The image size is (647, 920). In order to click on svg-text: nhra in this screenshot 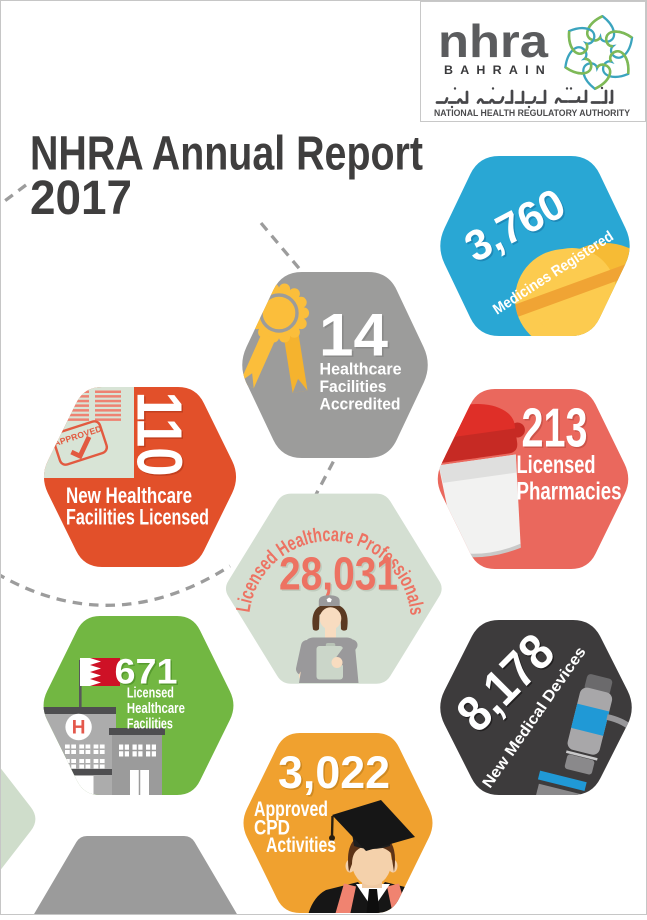, I will do `click(493, 41)`.